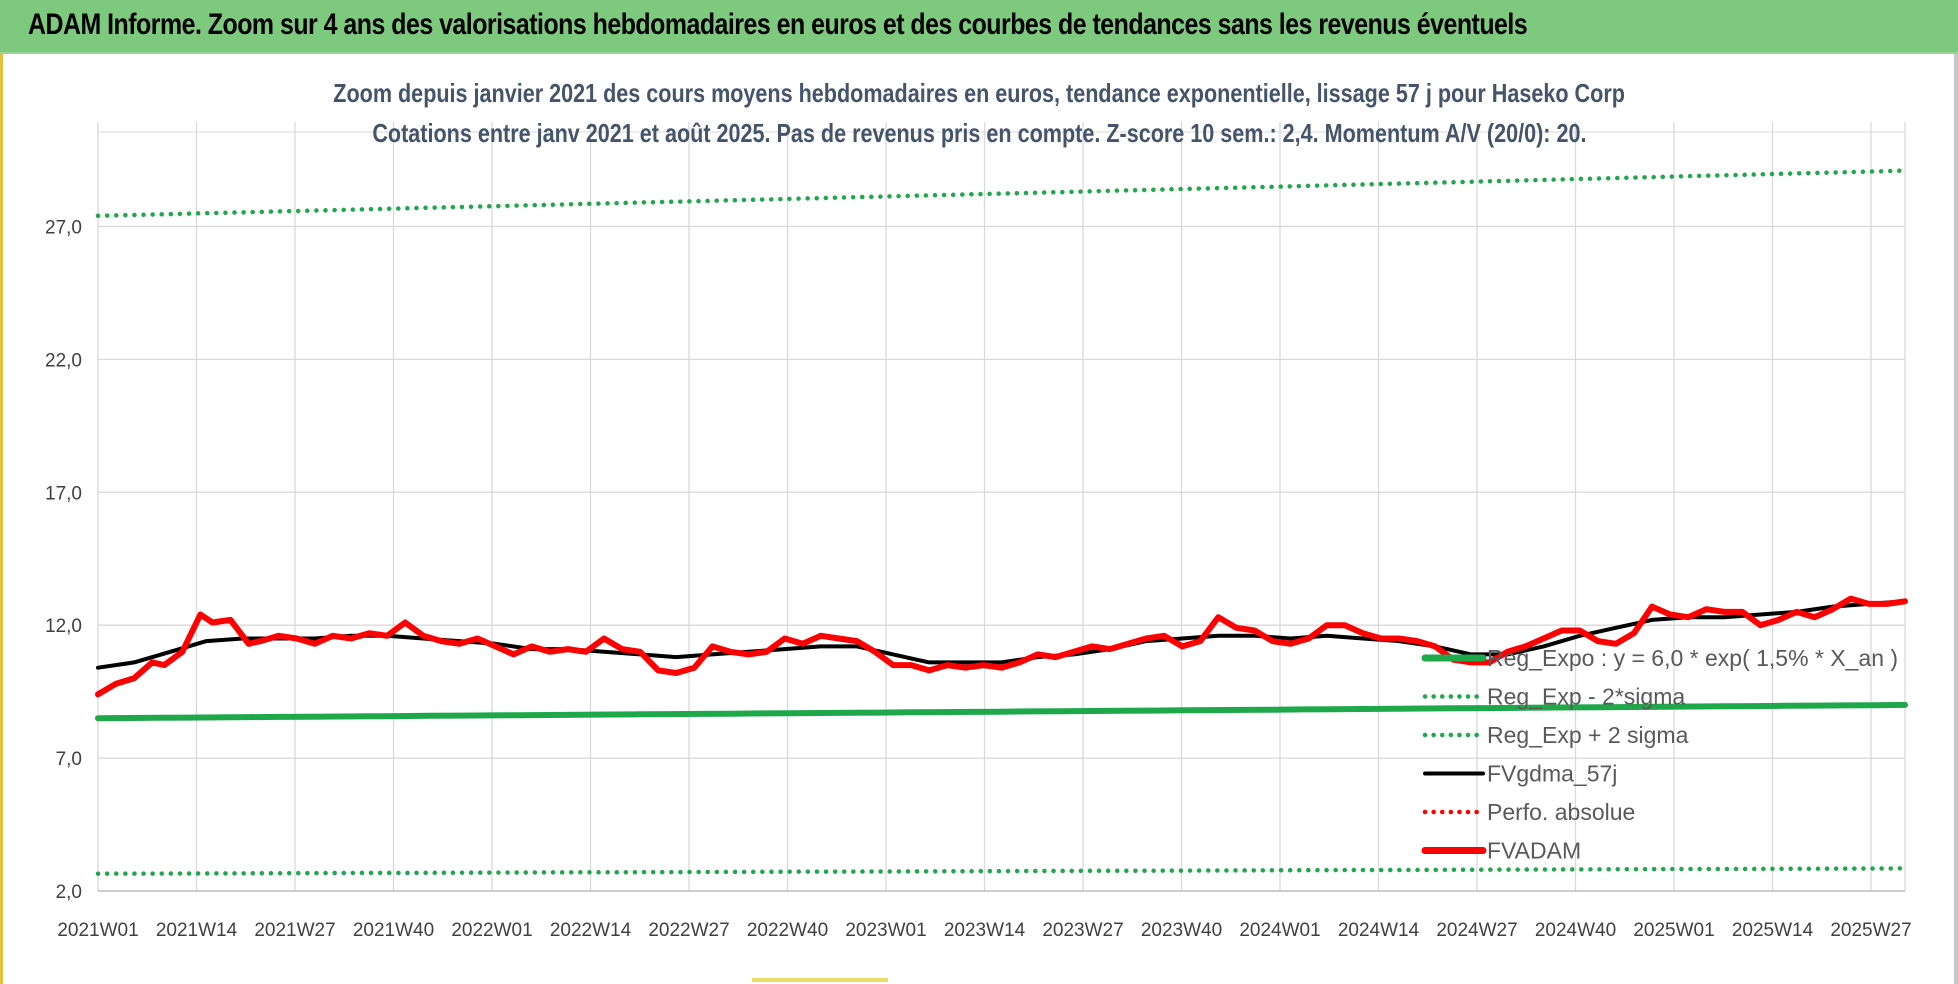 The image size is (1958, 984). What do you see at coordinates (1001, 193) in the screenshot?
I see `series-reg-plus` at bounding box center [1001, 193].